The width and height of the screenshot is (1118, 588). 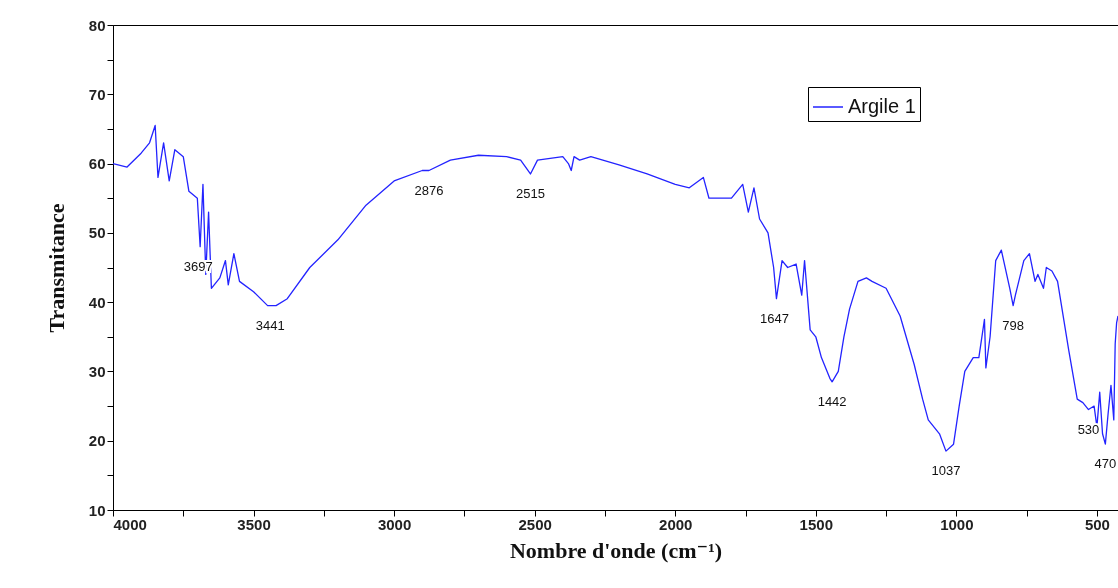 What do you see at coordinates (429, 190) in the screenshot?
I see `annotation: 2876` at bounding box center [429, 190].